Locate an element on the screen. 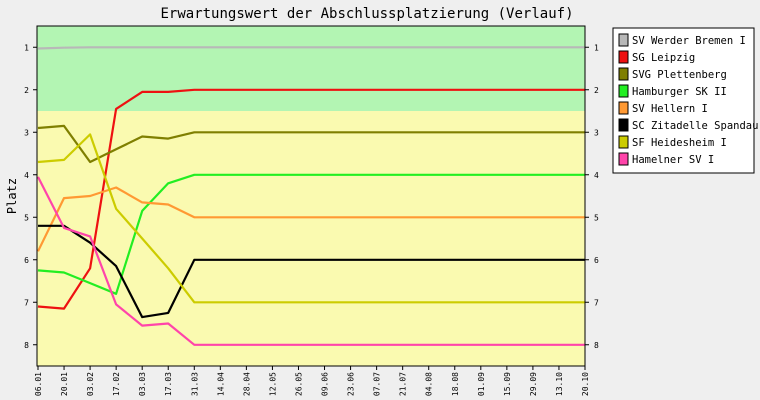 The image size is (760, 400). y-ticks-right: 1 2 3 4 5 6 7 8 is located at coordinates (592, 196).